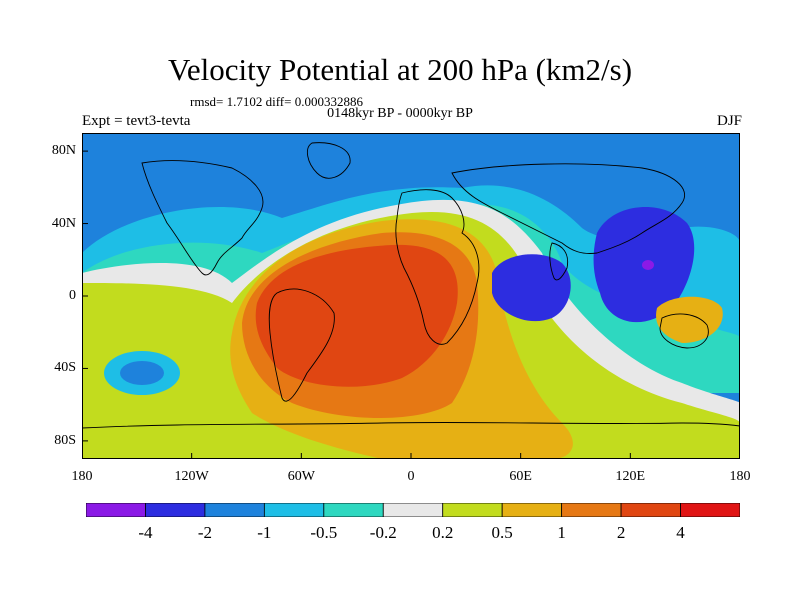  What do you see at coordinates (65, 440) in the screenshot?
I see `y-tick-label: 80S` at bounding box center [65, 440].